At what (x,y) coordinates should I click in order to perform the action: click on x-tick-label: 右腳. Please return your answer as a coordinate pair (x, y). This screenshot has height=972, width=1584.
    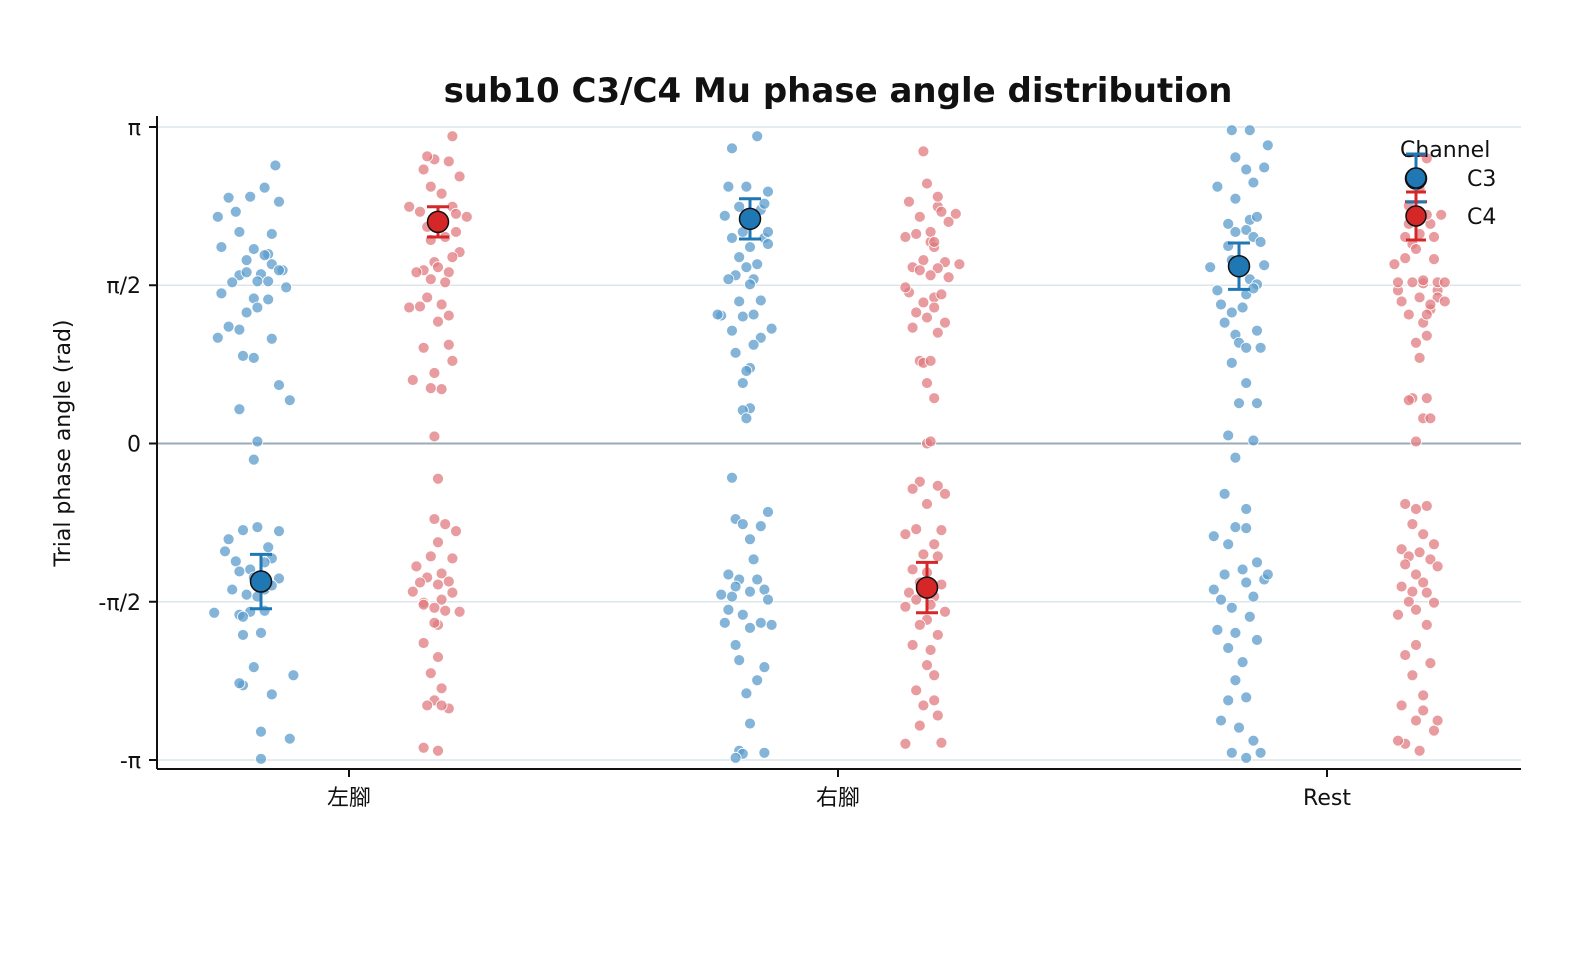
    Looking at the image, I should click on (838, 798).